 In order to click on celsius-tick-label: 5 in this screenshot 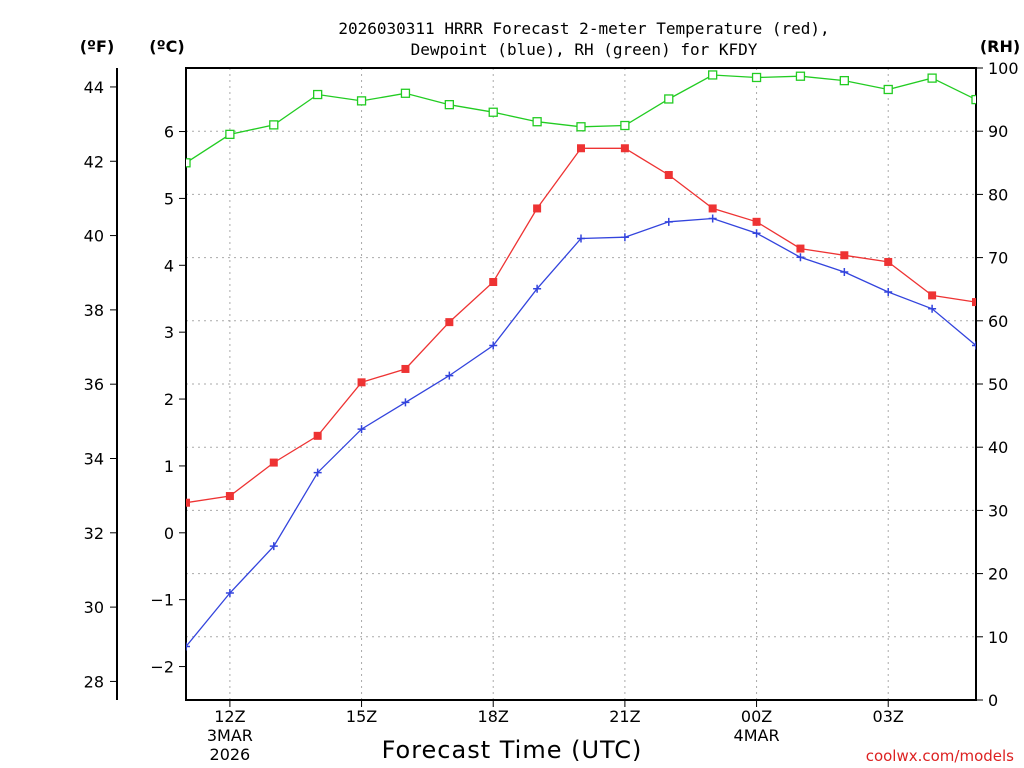, I will do `click(169, 198)`.